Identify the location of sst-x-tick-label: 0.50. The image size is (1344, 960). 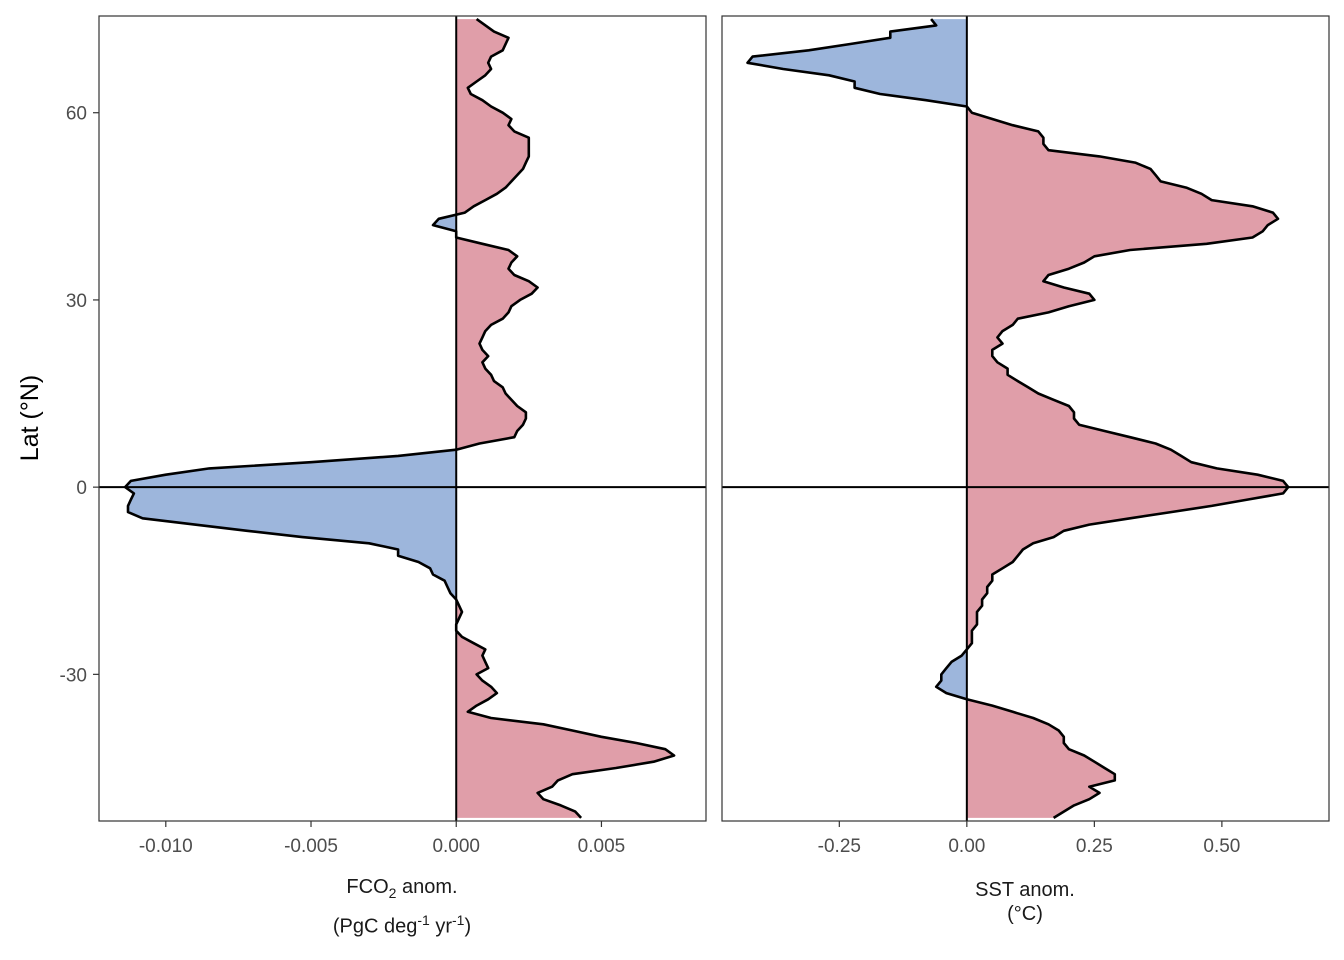
(1221, 846).